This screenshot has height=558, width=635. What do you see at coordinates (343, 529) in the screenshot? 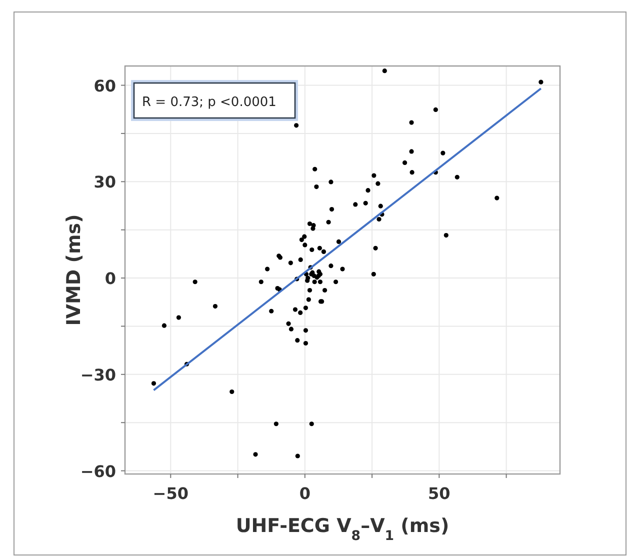
I see `x-axis-title: UHF-ECG V$_{8}$–V$_{1}$ (ms)` at bounding box center [343, 529].